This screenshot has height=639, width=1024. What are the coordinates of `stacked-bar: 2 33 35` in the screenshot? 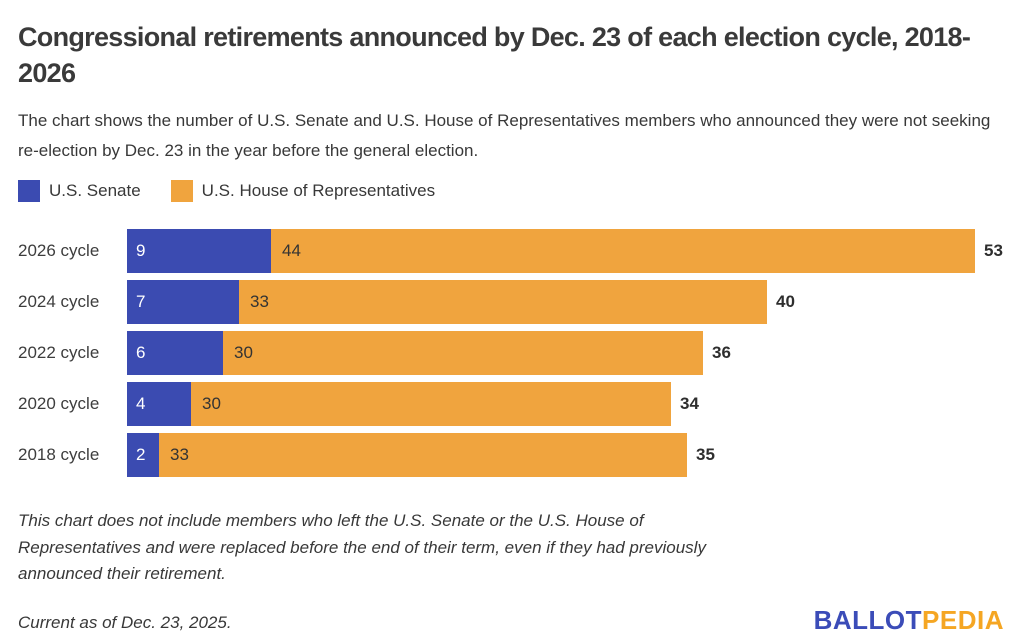 It's located at (421, 455).